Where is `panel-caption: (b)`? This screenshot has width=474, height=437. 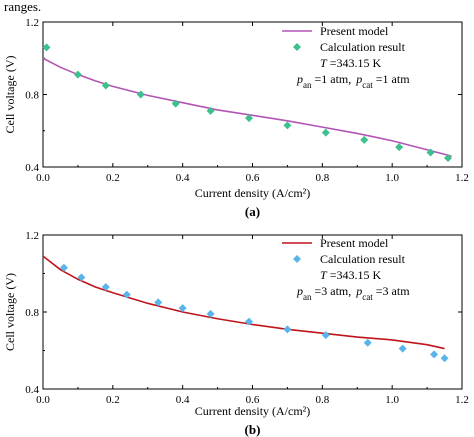
panel-caption: (b) is located at coordinates (253, 429).